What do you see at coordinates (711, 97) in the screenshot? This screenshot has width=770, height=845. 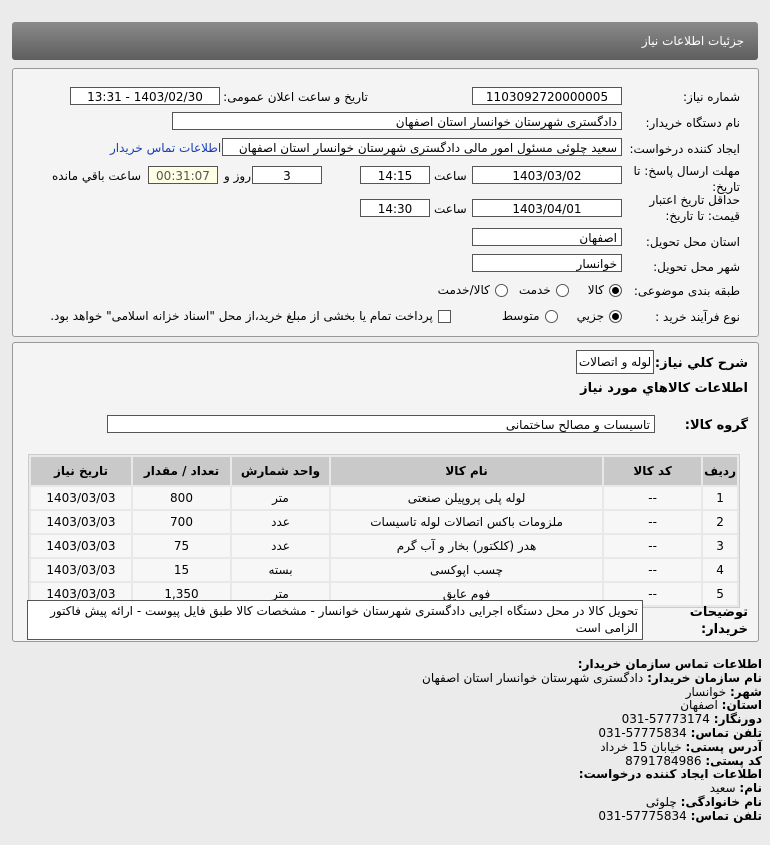 I see `need-number-label: شماره نیاز:` at bounding box center [711, 97].